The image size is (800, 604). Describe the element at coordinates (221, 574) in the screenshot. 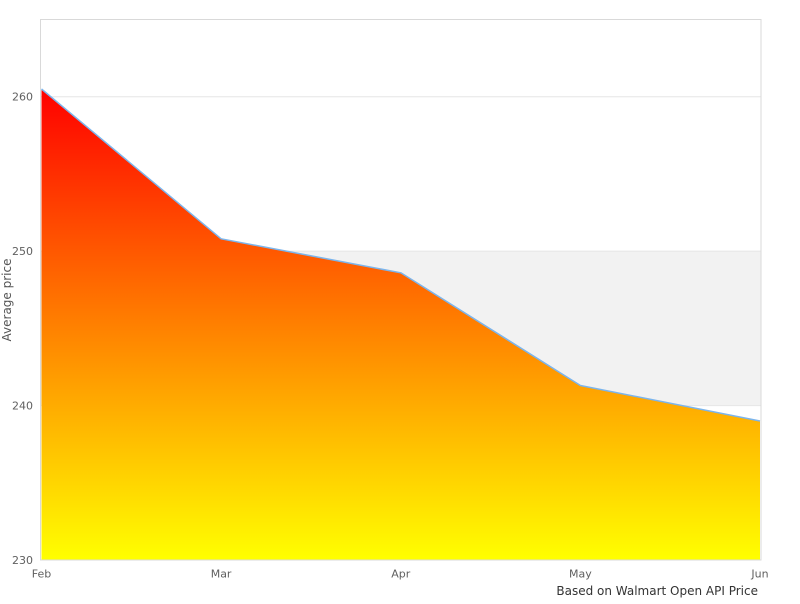

I see `x-tick-label: Mar` at that location.